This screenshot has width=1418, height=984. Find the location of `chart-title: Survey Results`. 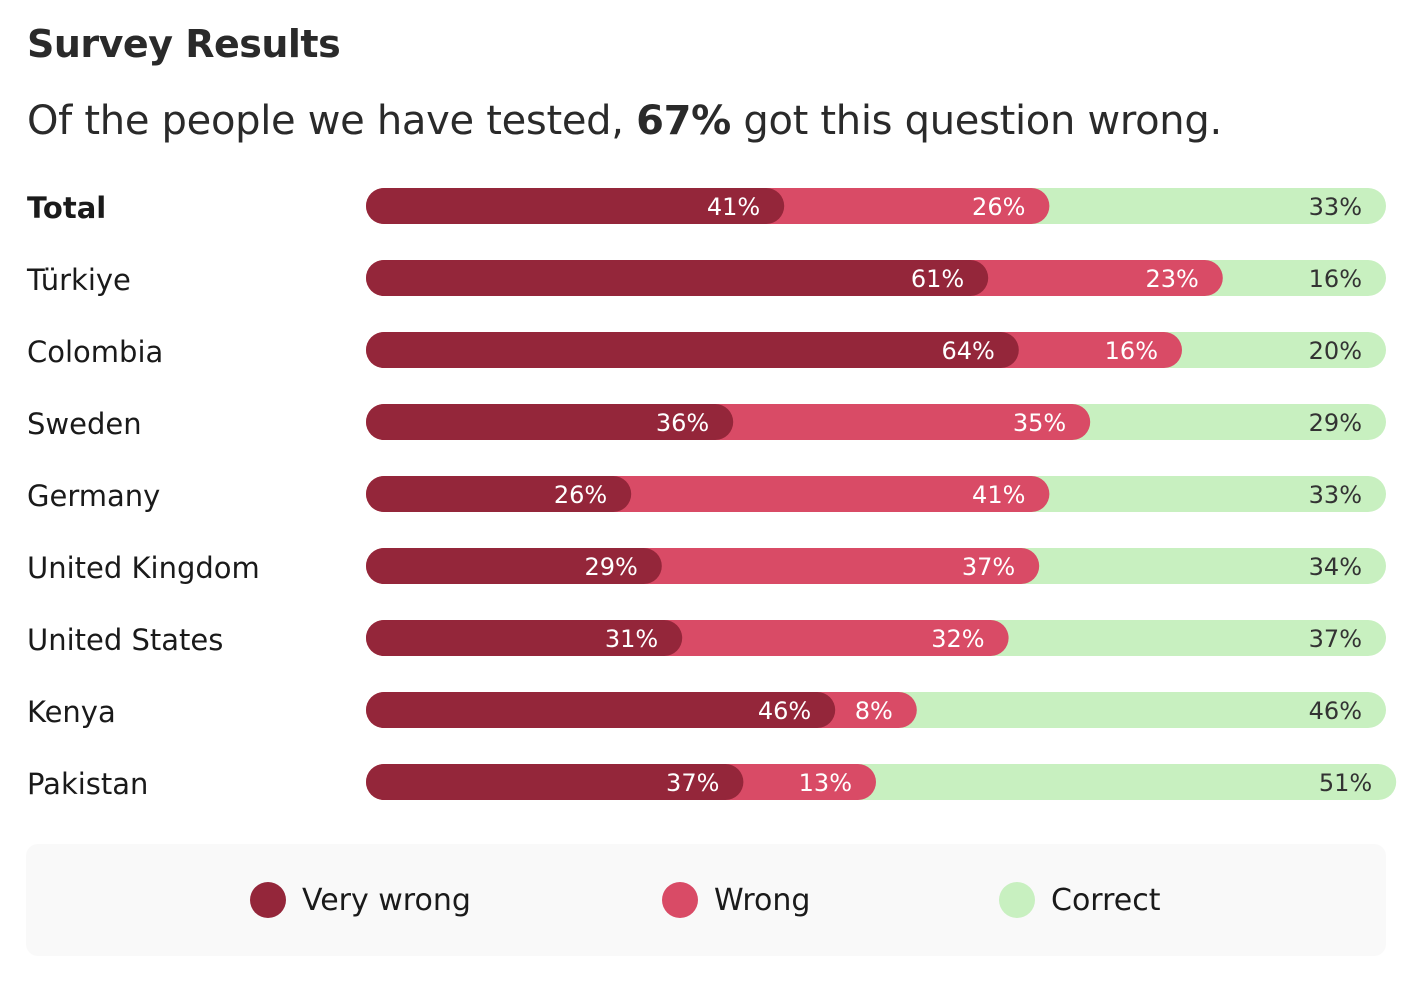

chart-title: Survey Results is located at coordinates (184, 44).